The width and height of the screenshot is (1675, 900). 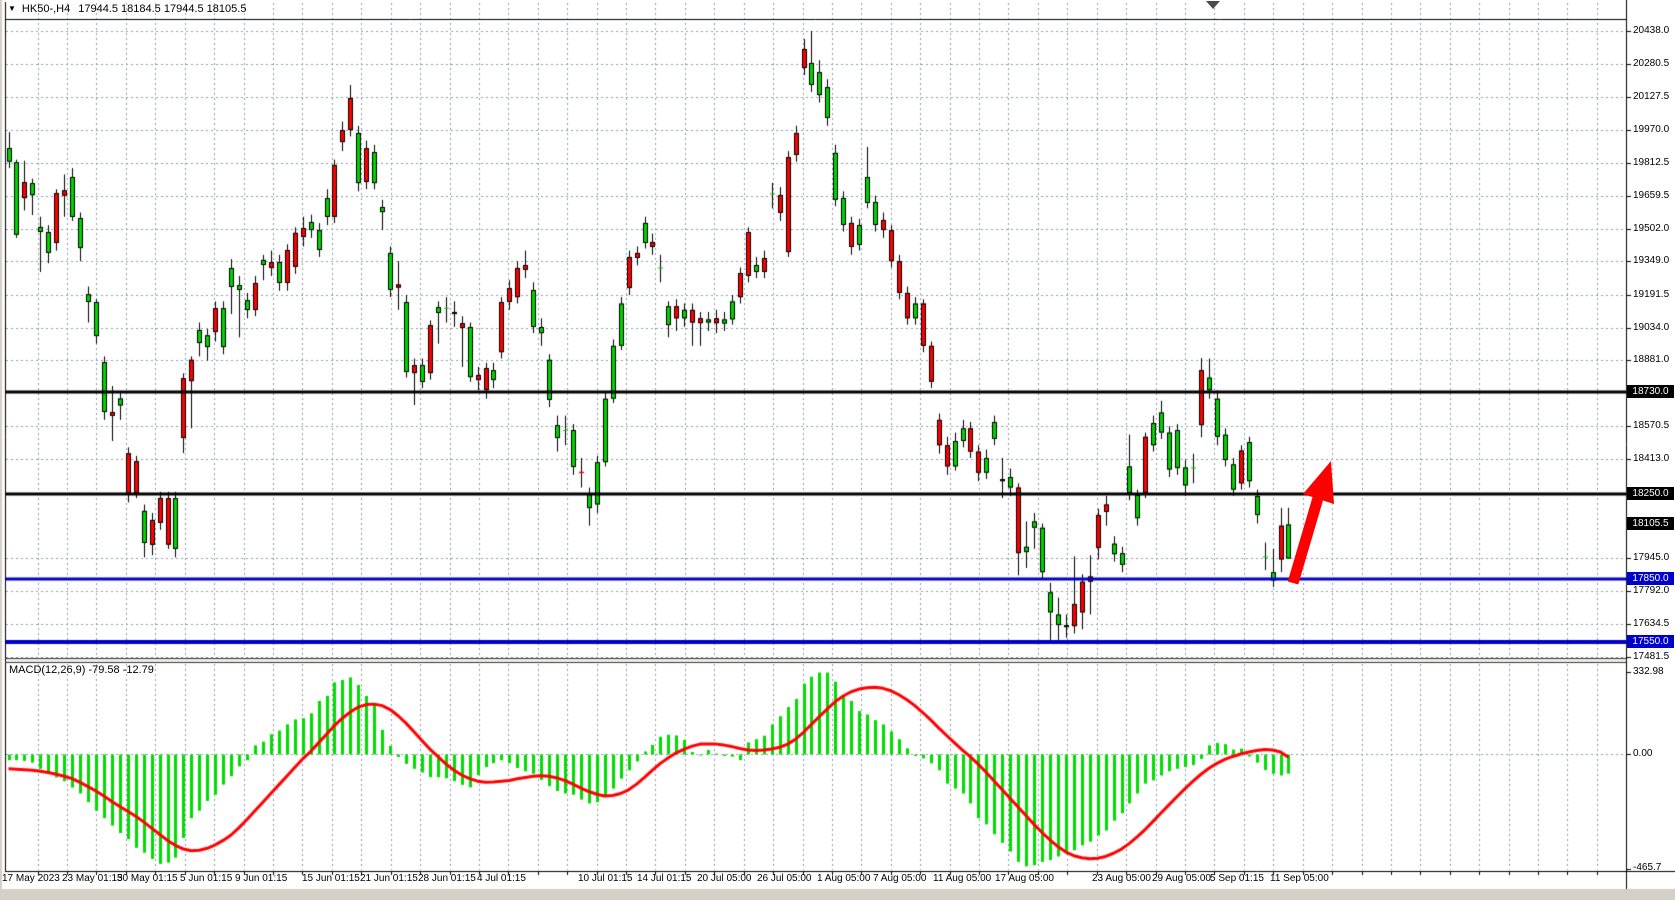 I want to click on time-axis-label: 20 Jul 05:00, so click(x=724, y=878).